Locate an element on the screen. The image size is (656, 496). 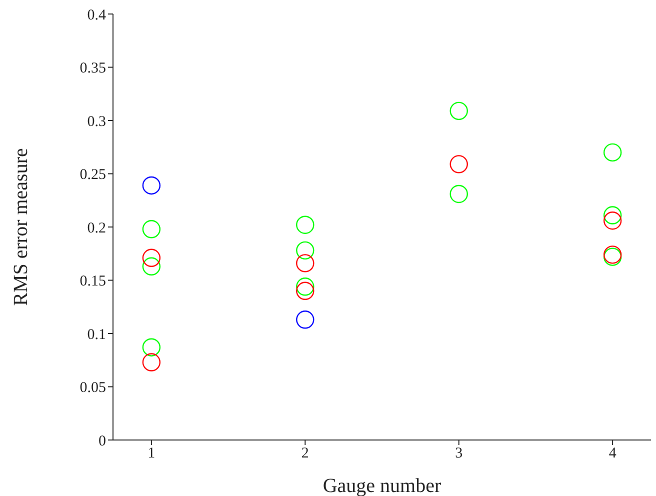
y-tick-label: 0.4 is located at coordinates (96, 15).